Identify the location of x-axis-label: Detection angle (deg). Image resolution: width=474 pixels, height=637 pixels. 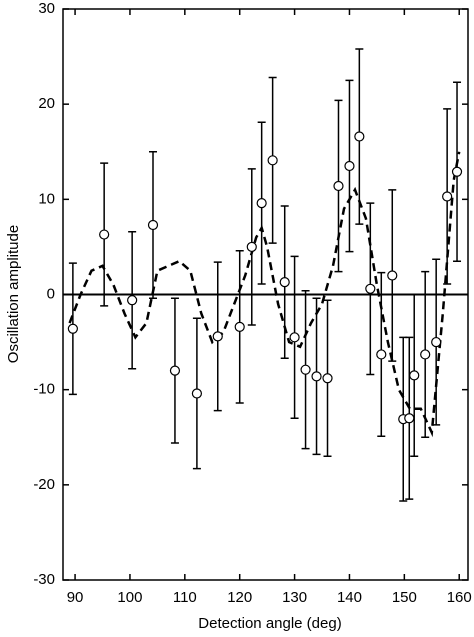
(269, 623).